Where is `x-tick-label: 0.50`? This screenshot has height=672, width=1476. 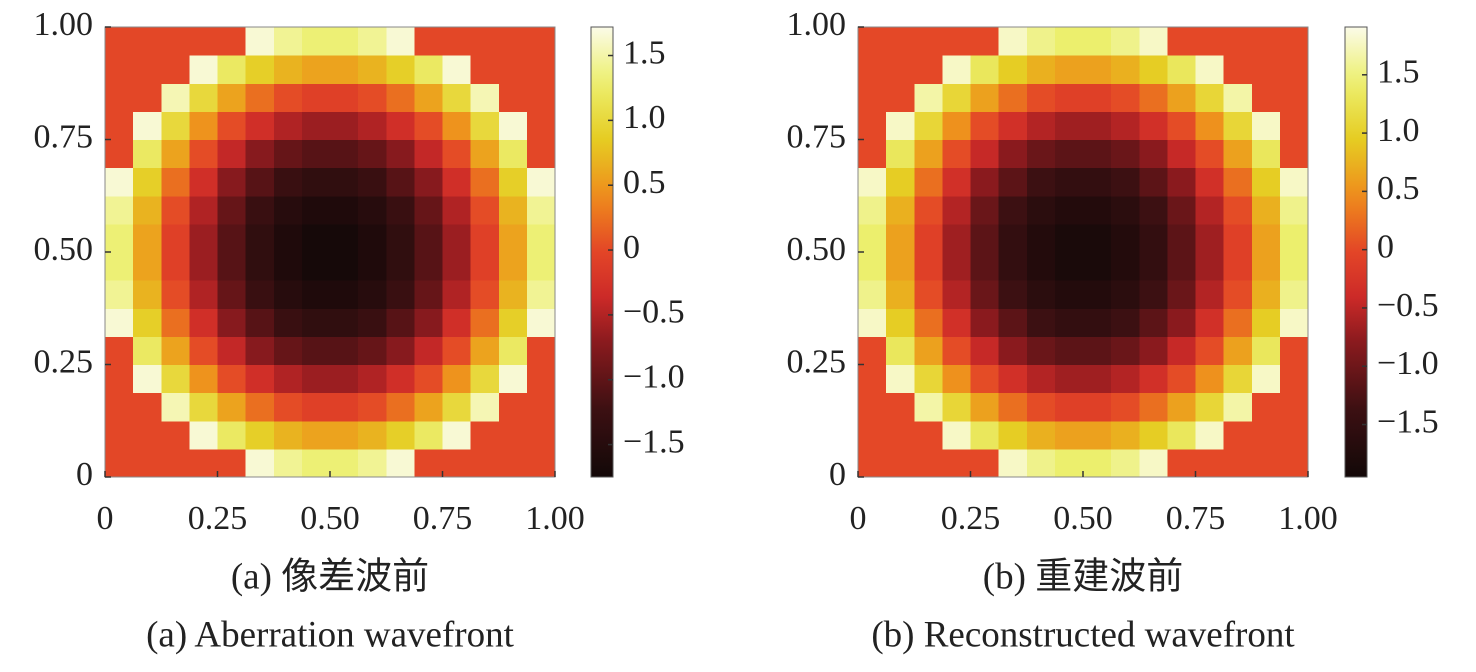 x-tick-label: 0.50 is located at coordinates (330, 518).